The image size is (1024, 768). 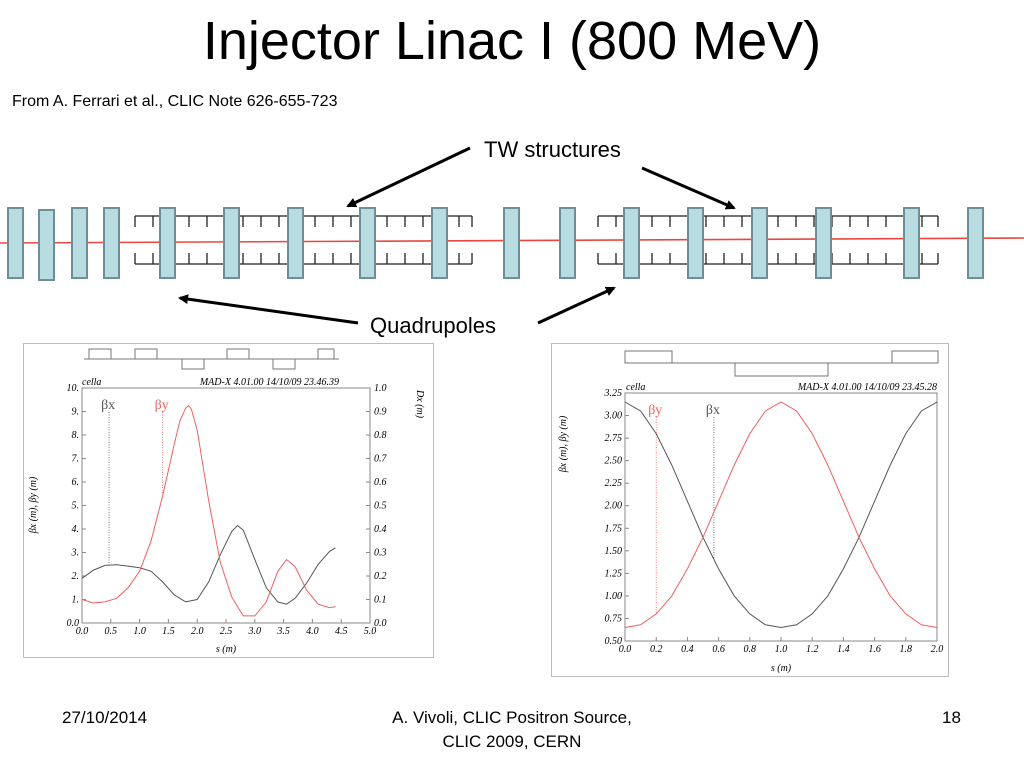 What do you see at coordinates (76, 459) in the screenshot?
I see `y-tick-label: 7.` at bounding box center [76, 459].